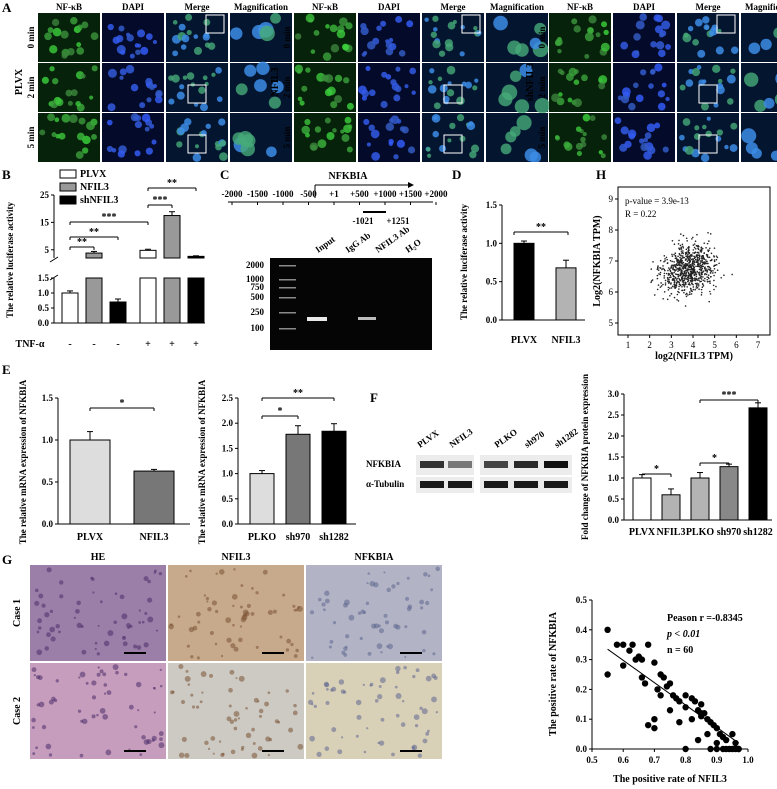 This screenshot has height=789, width=777. What do you see at coordinates (611, 261) in the screenshot?
I see `y-tick-label: 7` at bounding box center [611, 261].